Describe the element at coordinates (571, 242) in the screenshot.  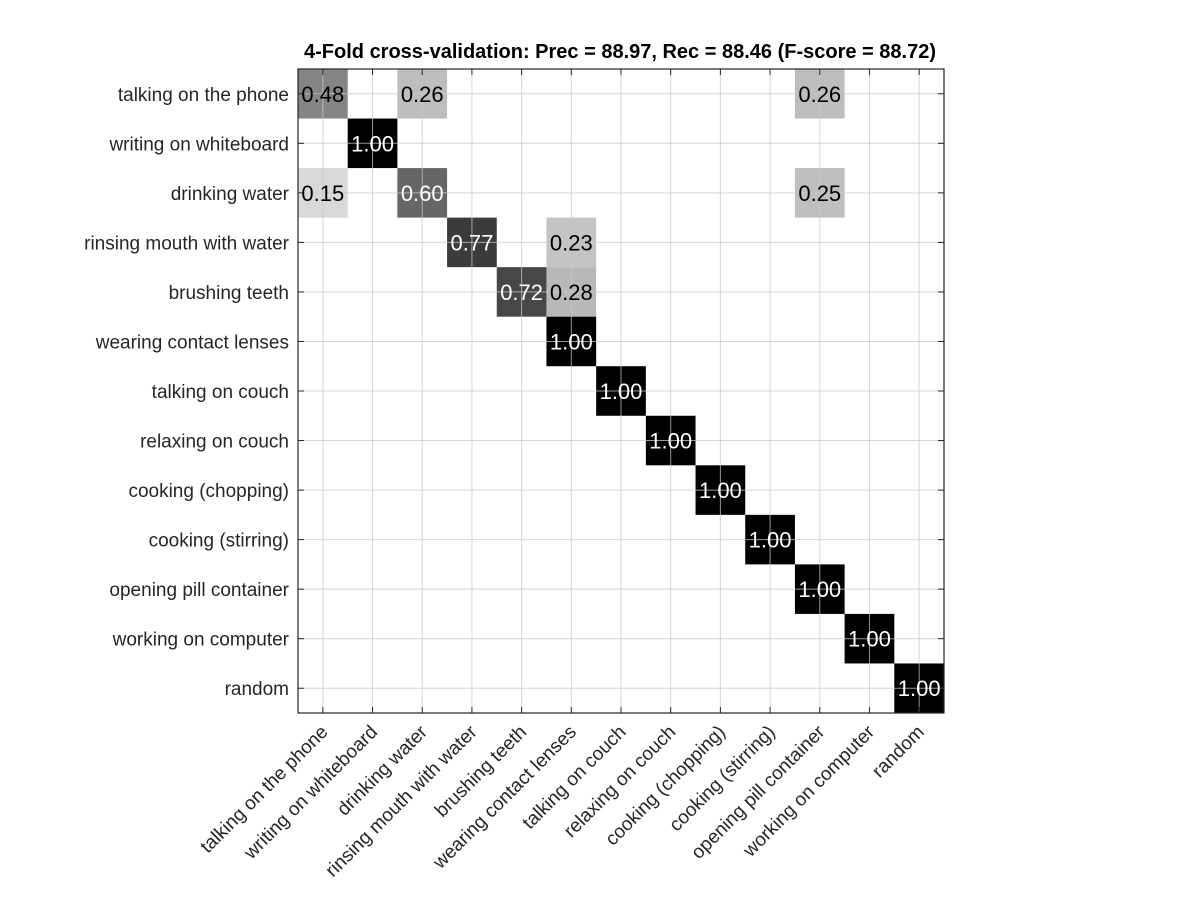
I see `cell-value-label: 0.23` at that location.